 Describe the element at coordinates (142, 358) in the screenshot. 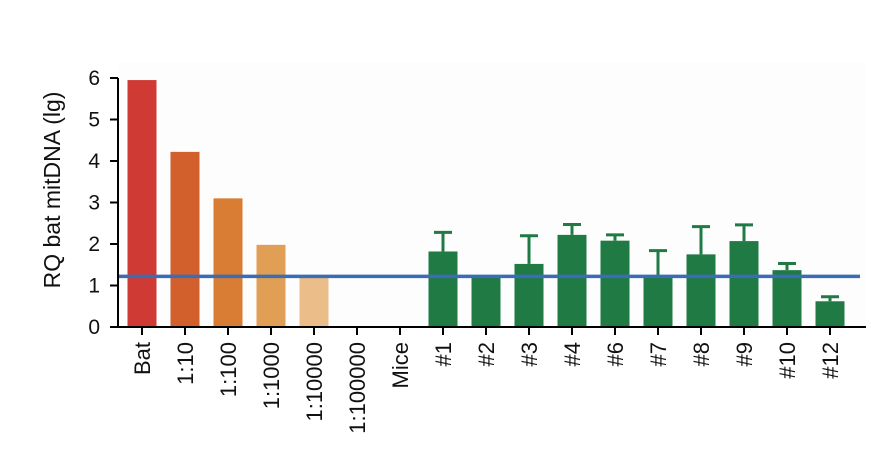

I see `x-tick-label-1: Bat` at that location.